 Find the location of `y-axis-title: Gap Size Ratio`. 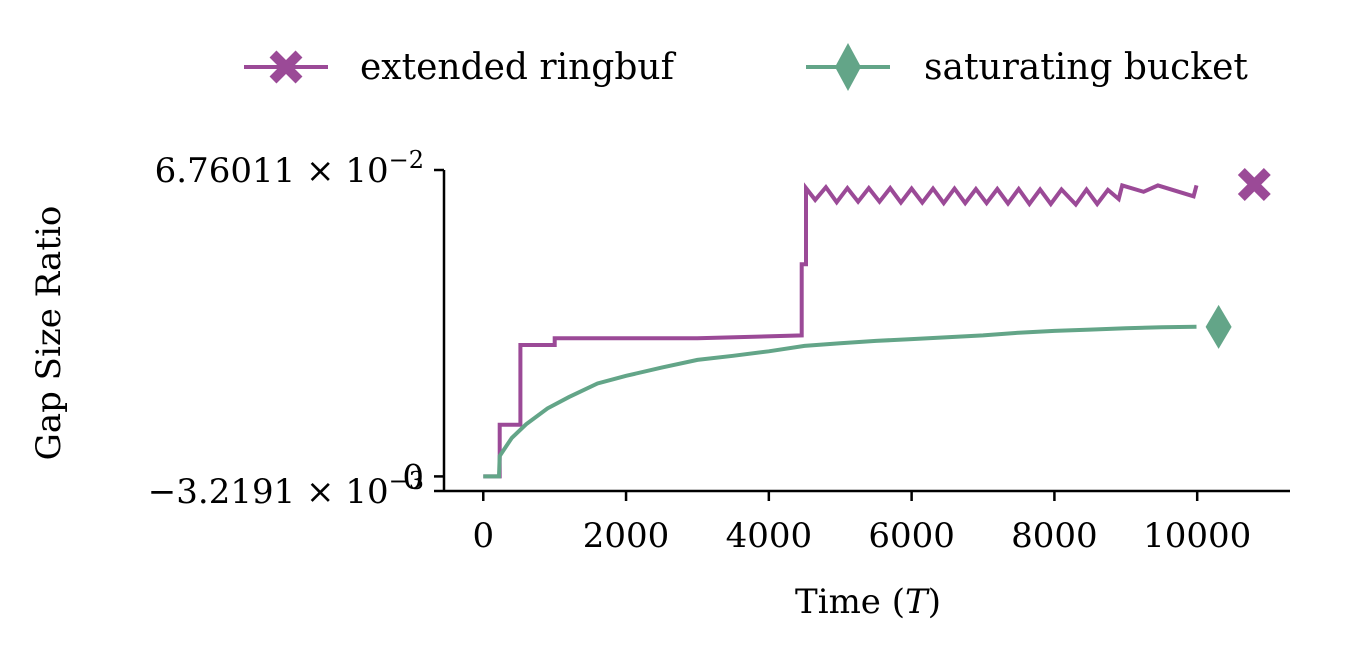

y-axis-title: Gap Size Ratio is located at coordinates (49, 333).